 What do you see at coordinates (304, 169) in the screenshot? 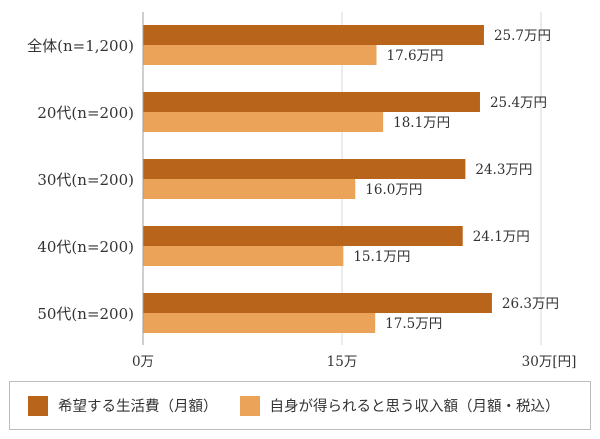
I see `bar-s0-c2` at bounding box center [304, 169].